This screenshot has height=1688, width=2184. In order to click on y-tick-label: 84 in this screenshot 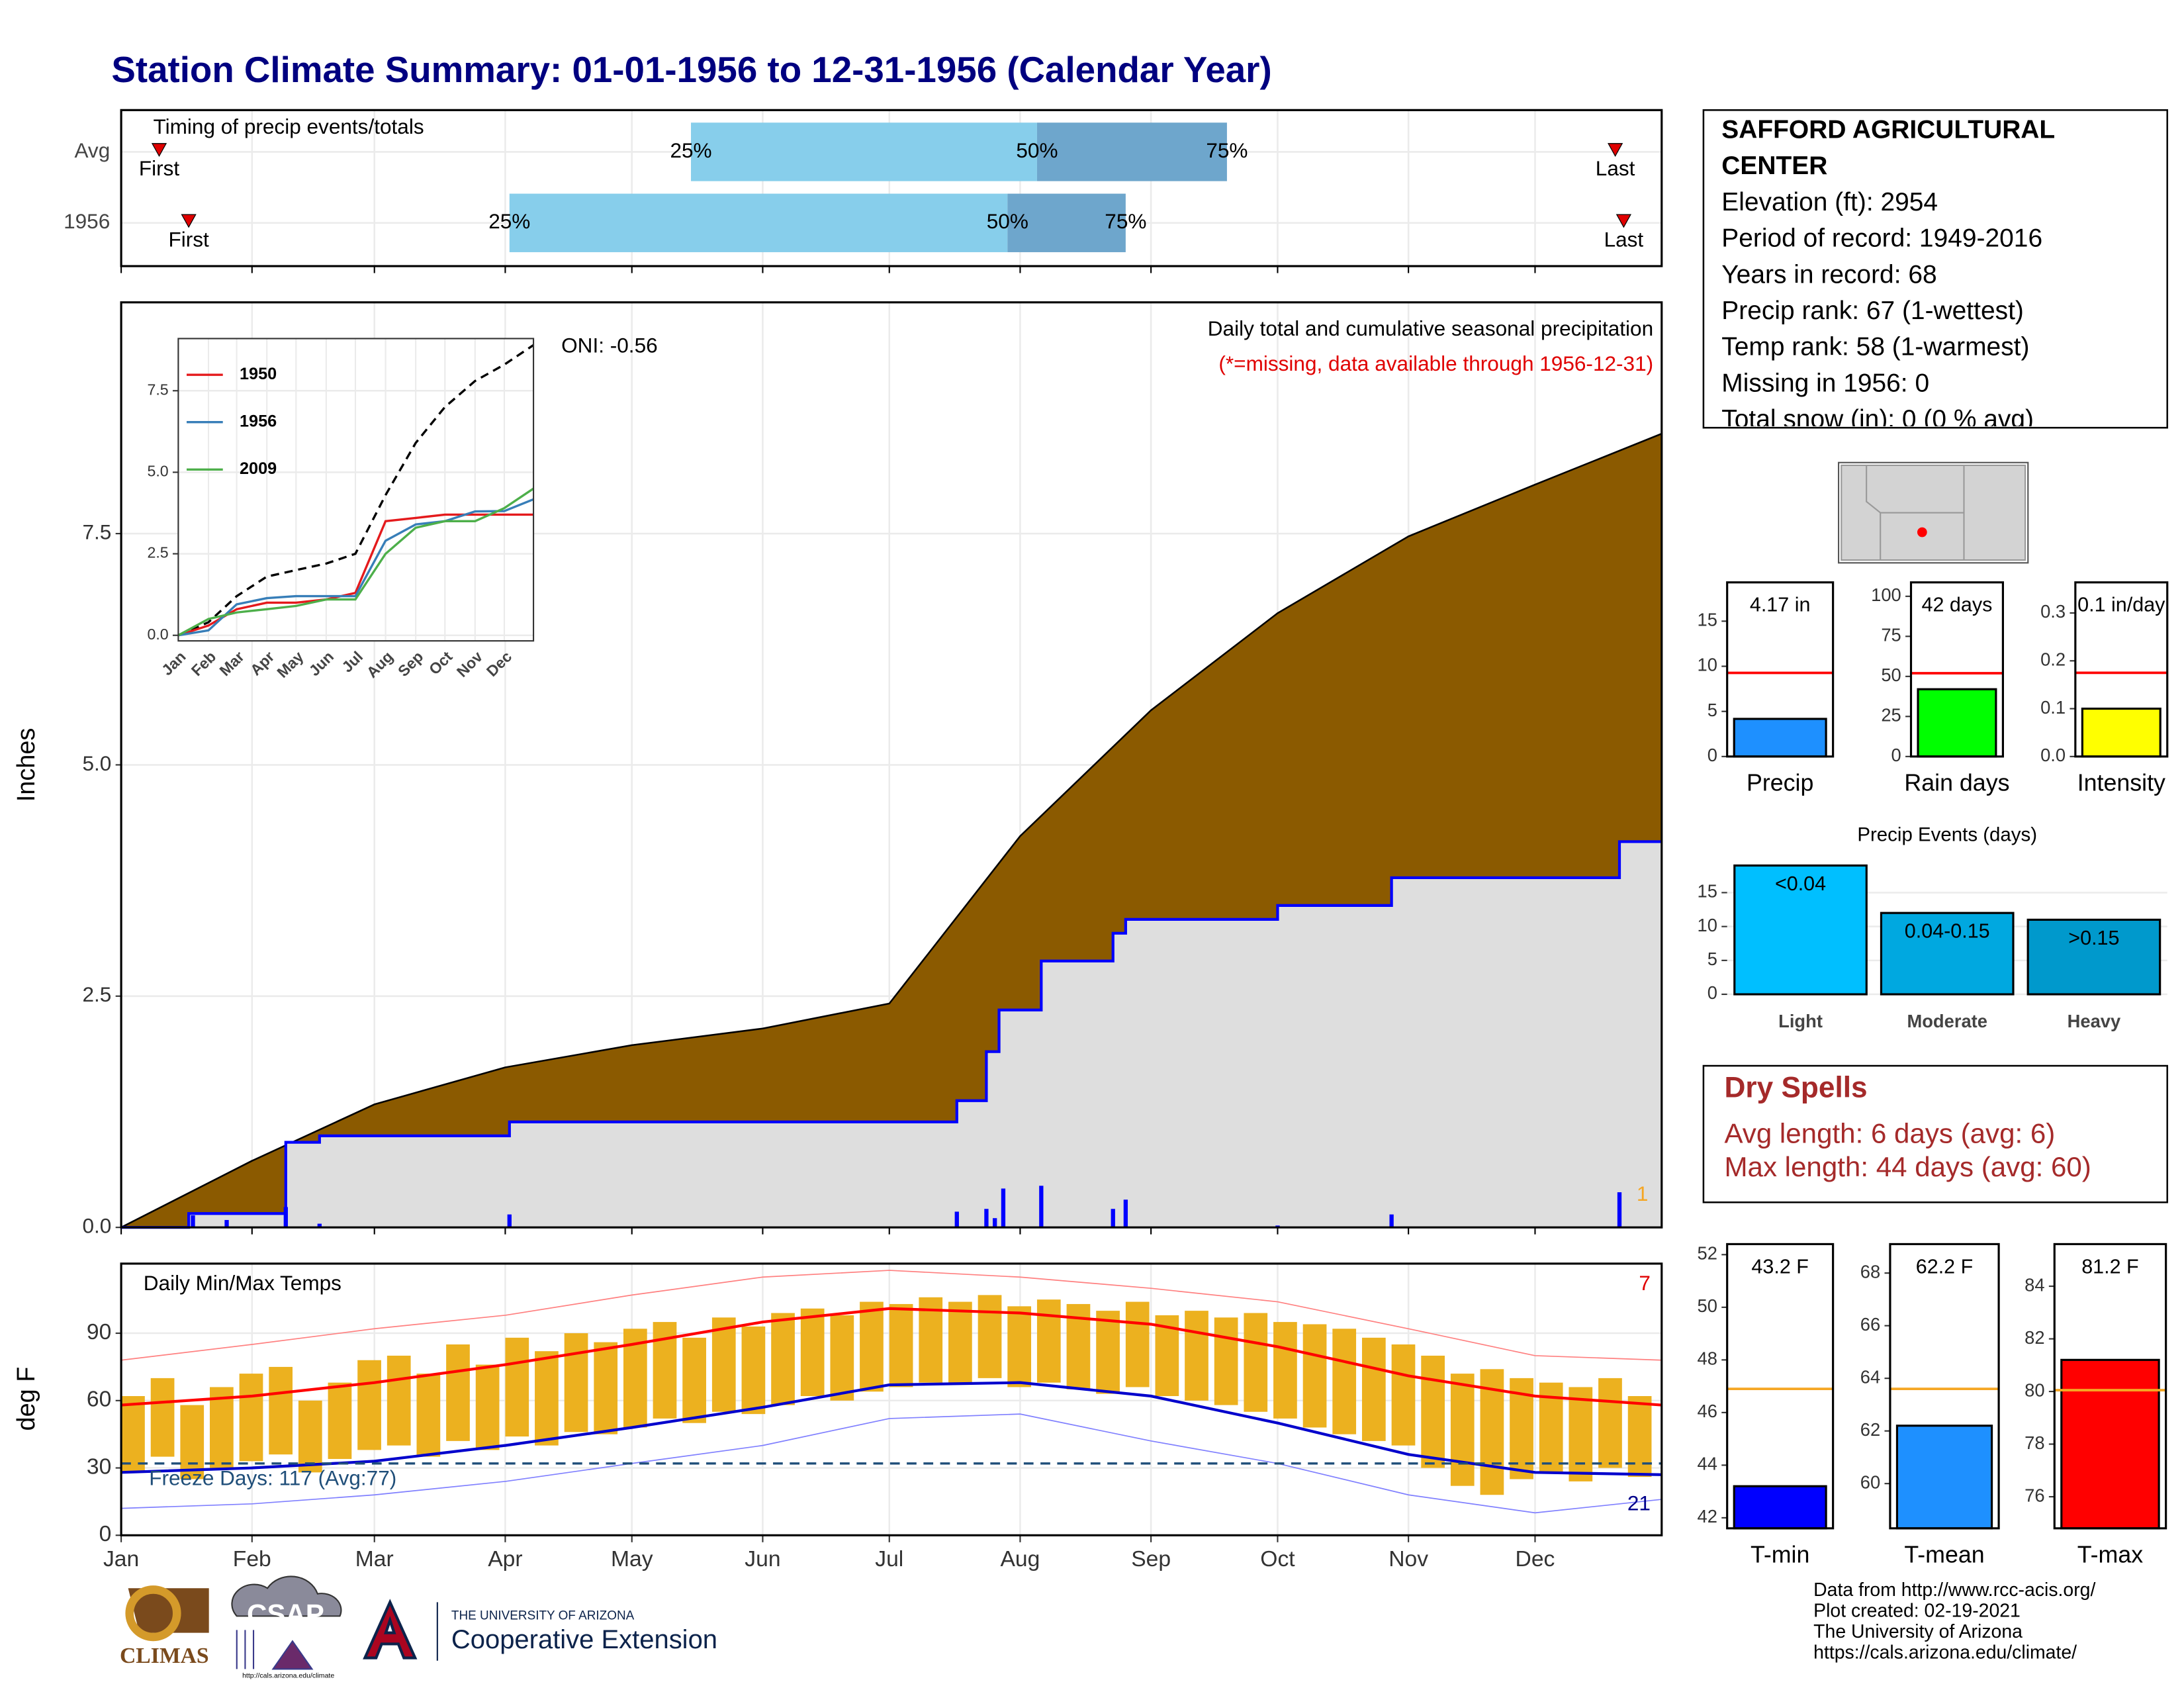, I will do `click(2034, 1284)`.